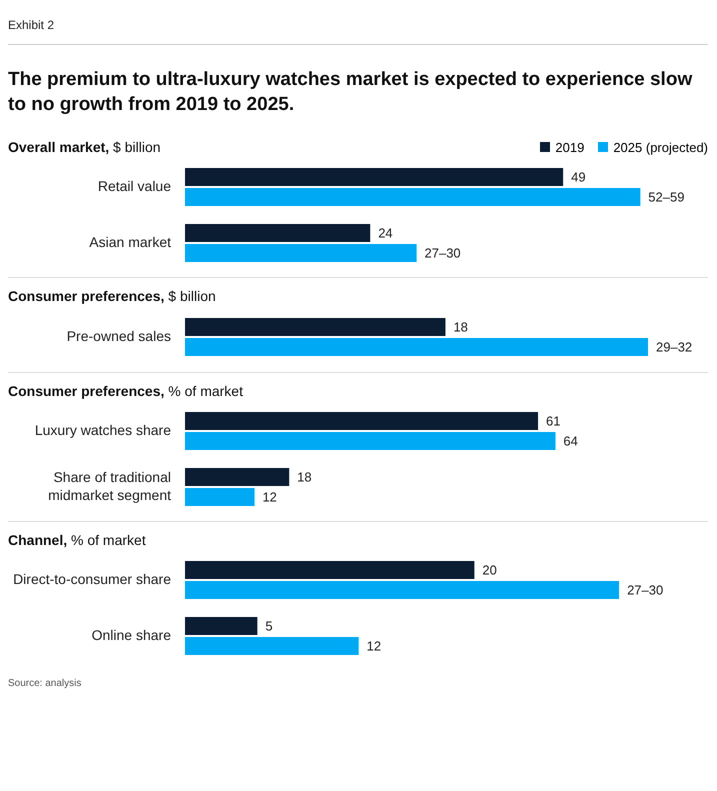 Image resolution: width=717 pixels, height=791 pixels. Describe the element at coordinates (489, 570) in the screenshot. I see `data-label: 20` at that location.